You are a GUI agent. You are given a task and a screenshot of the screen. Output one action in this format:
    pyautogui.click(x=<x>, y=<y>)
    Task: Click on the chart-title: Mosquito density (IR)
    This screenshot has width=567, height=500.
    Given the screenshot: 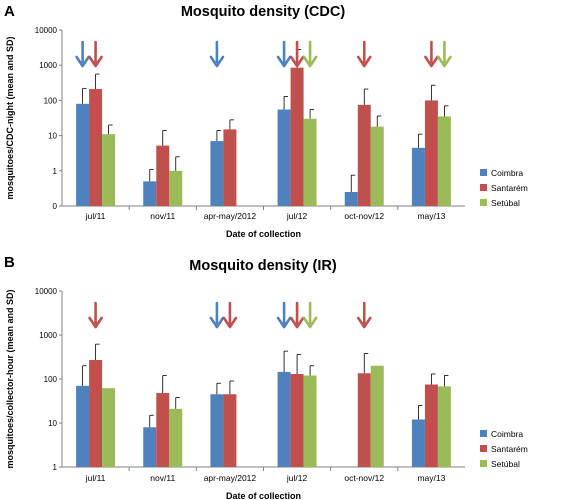 What is the action you would take?
    pyautogui.click(x=263, y=266)
    